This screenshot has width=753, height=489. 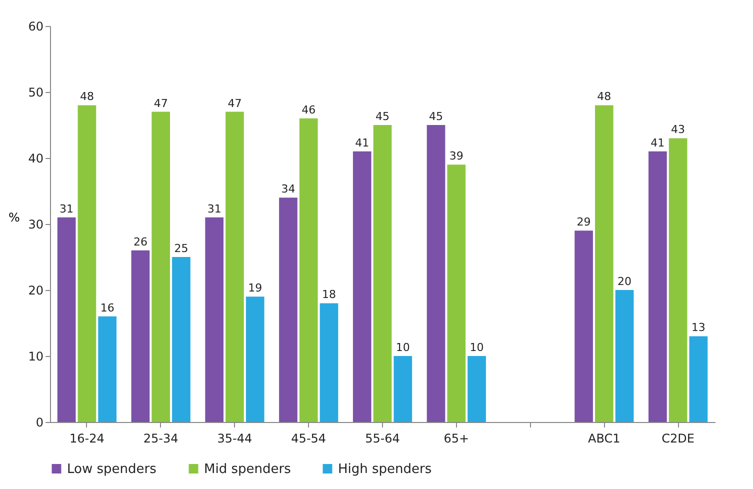 What do you see at coordinates (604, 439) in the screenshot?
I see `x-tick-label: ABC1` at bounding box center [604, 439].